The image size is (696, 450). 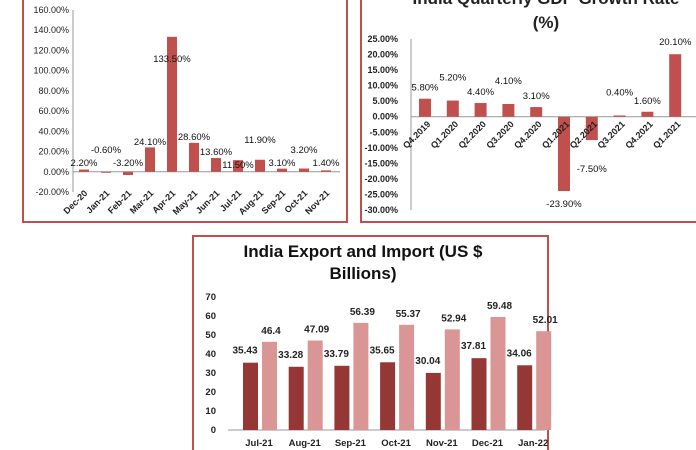 I want to click on chart3-import-label: 52.01, so click(x=545, y=320).